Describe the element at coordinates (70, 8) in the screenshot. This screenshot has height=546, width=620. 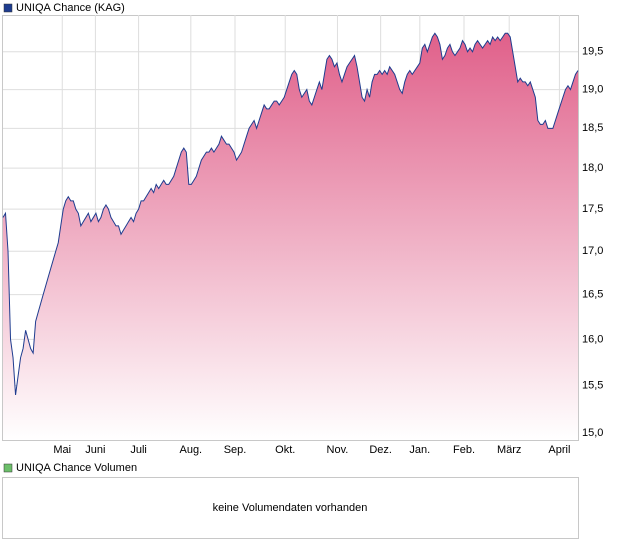
I see `legend-label: UNIQA Chance (KAG)` at that location.